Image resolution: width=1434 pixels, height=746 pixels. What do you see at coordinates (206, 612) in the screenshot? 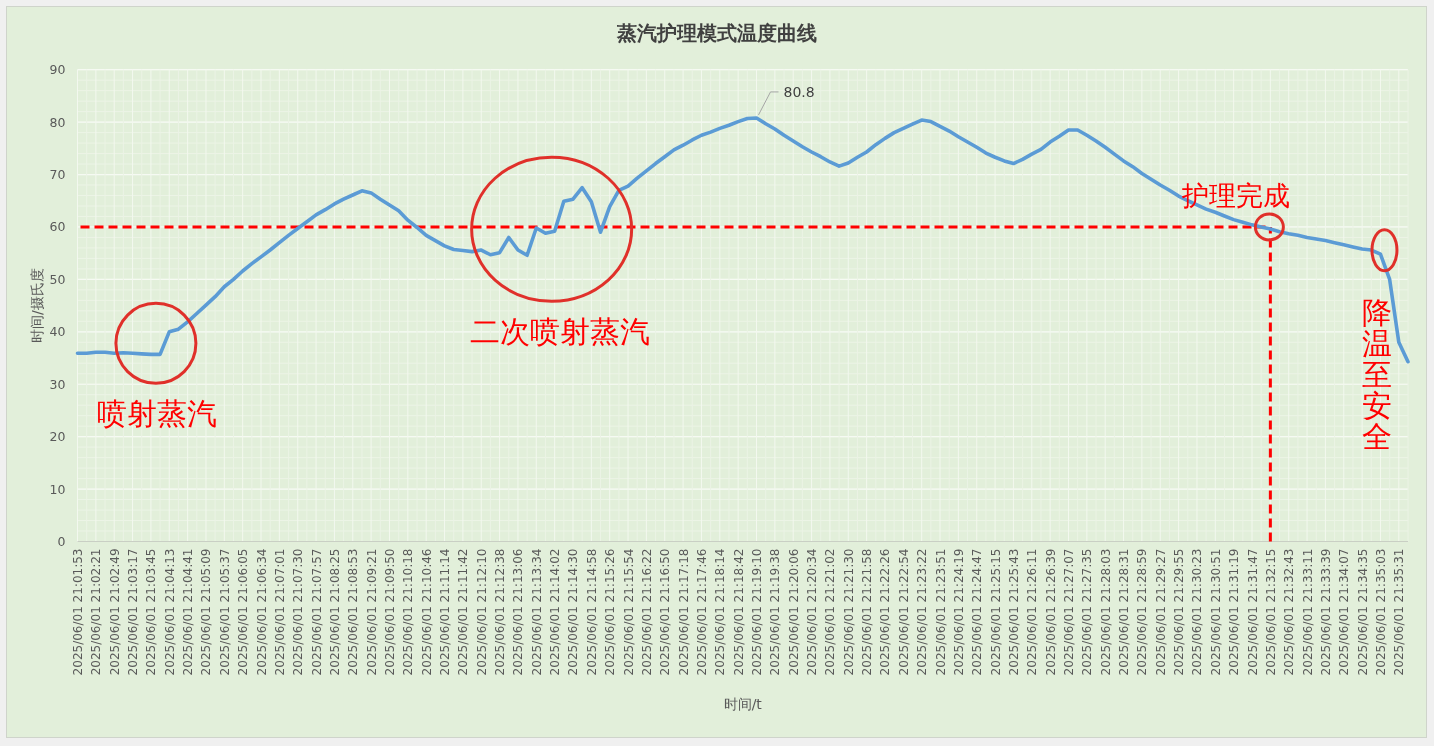
I see `x-tick-label: 2025/06/01 21:05:09` at bounding box center [206, 612].